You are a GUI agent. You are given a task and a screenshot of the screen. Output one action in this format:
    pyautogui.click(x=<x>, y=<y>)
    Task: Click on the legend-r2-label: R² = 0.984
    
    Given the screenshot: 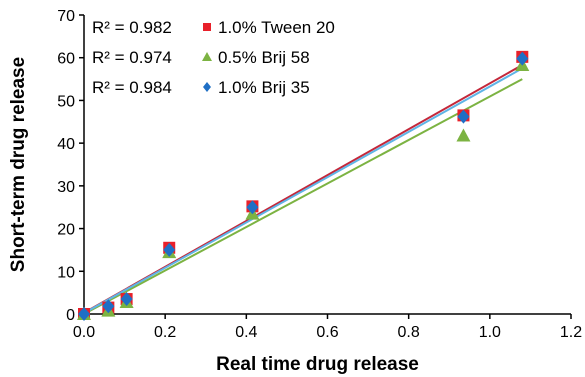 What is the action you would take?
    pyautogui.click(x=132, y=87)
    